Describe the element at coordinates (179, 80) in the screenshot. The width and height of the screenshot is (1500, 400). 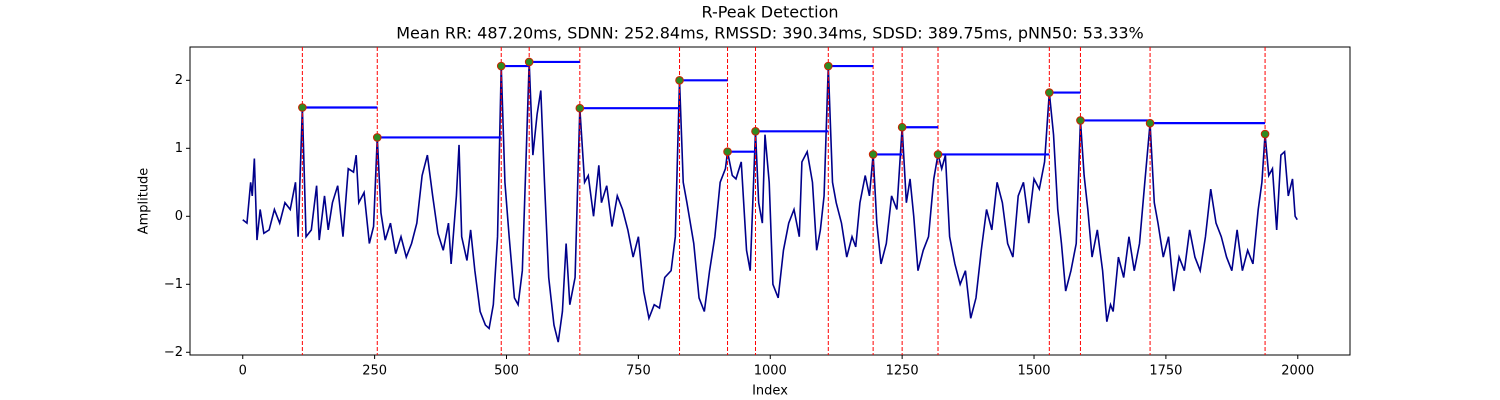
I see `y-tick-label: 2` at that location.